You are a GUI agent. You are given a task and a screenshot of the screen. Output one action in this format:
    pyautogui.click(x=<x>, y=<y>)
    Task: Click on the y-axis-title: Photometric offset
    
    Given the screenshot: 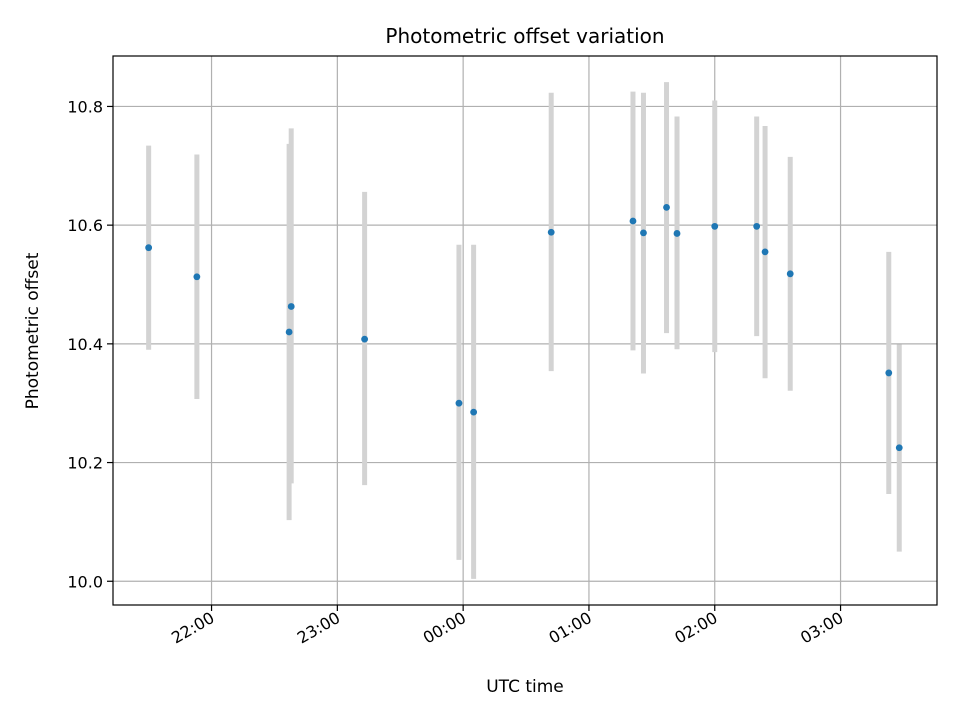 What is the action you would take?
    pyautogui.click(x=33, y=330)
    